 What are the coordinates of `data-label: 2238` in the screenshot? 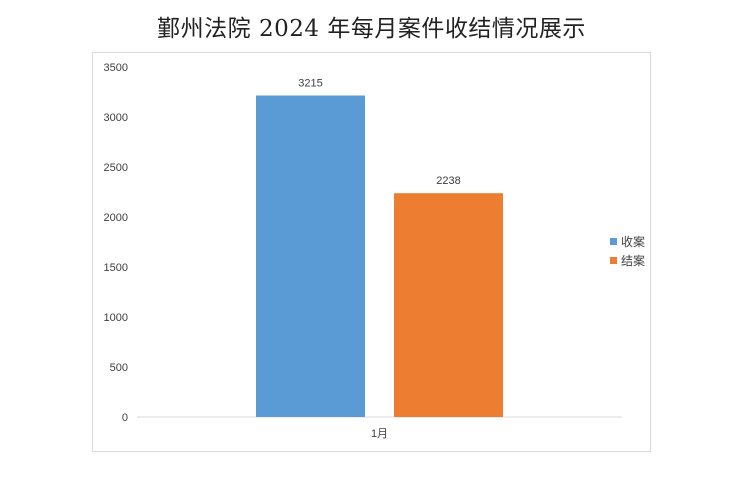 It's located at (448, 181).